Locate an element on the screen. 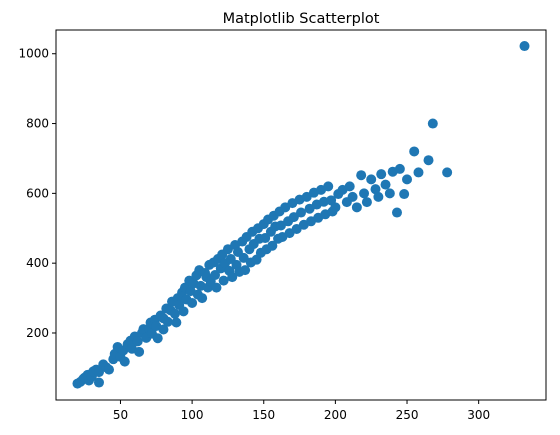  x-tick-label: 50 is located at coordinates (120, 415).